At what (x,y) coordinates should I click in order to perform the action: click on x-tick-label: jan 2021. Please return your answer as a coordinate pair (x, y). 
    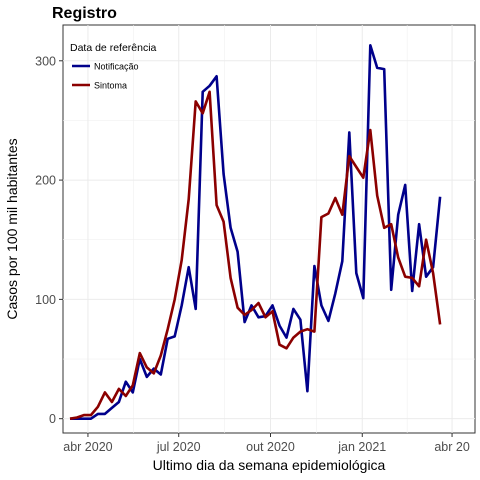
    Looking at the image, I should click on (361, 447).